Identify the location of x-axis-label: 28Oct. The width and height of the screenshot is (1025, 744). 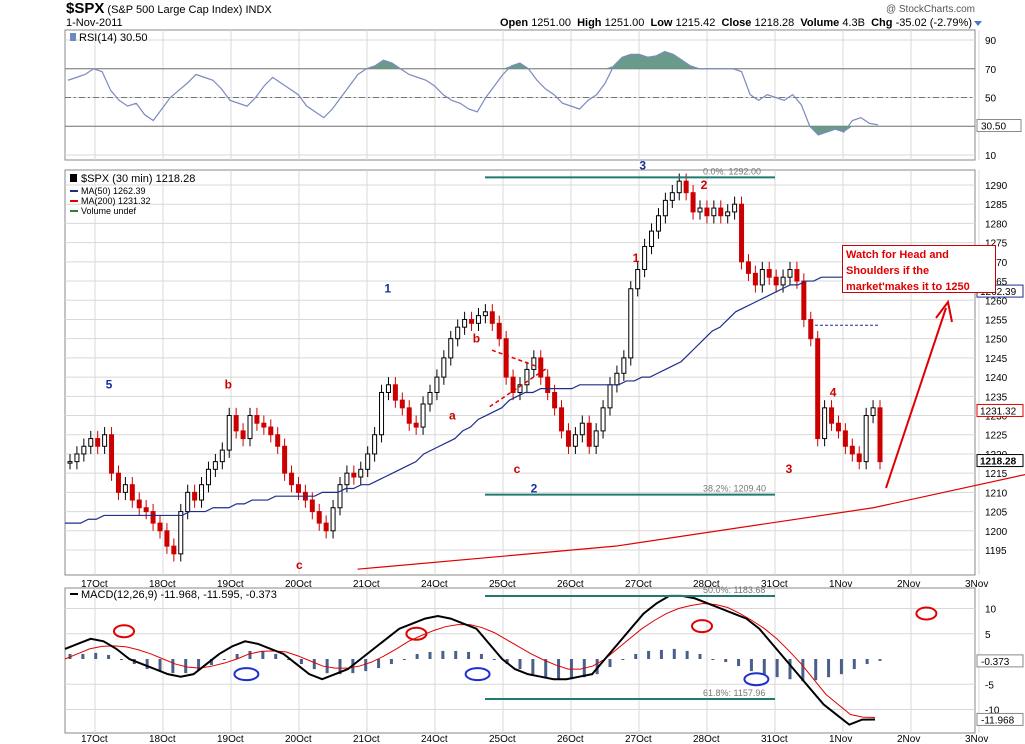
(706, 584).